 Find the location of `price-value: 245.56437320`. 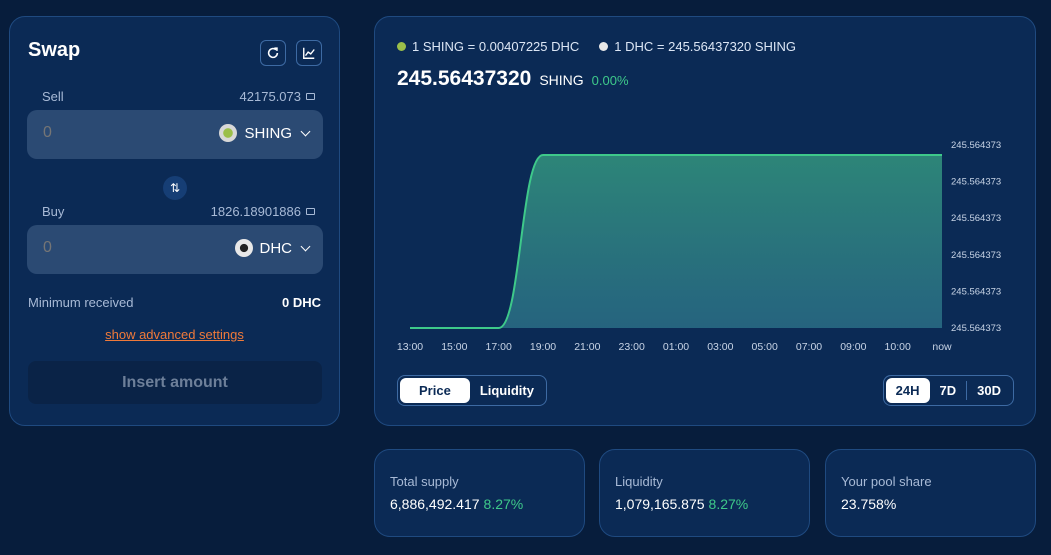

price-value: 245.56437320 is located at coordinates (464, 78).